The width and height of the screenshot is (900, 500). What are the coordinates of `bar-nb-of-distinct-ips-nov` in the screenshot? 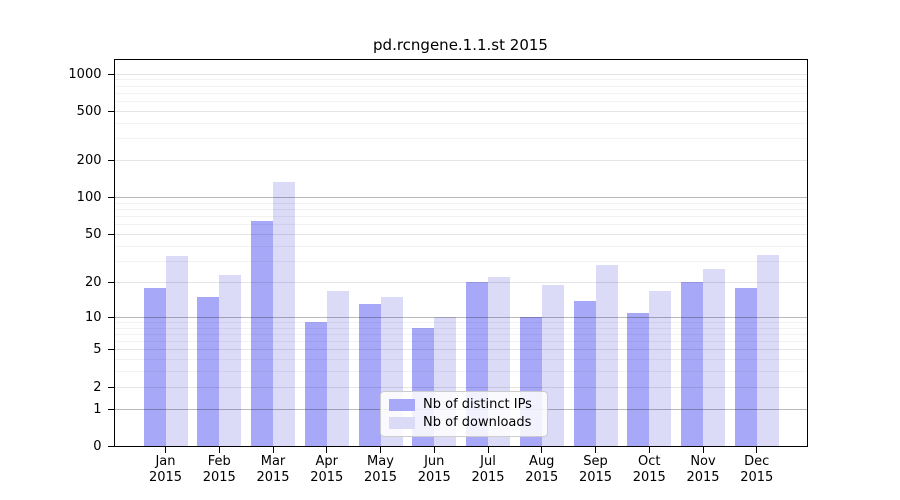 It's located at (692, 364).